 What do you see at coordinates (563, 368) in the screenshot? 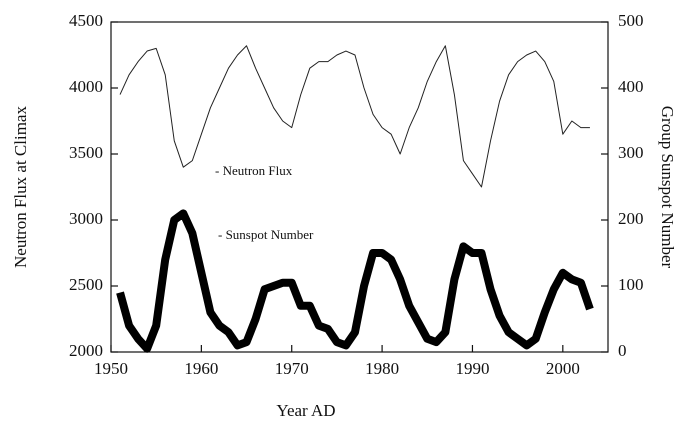
I see `x-tick-label: 2000` at bounding box center [563, 368].